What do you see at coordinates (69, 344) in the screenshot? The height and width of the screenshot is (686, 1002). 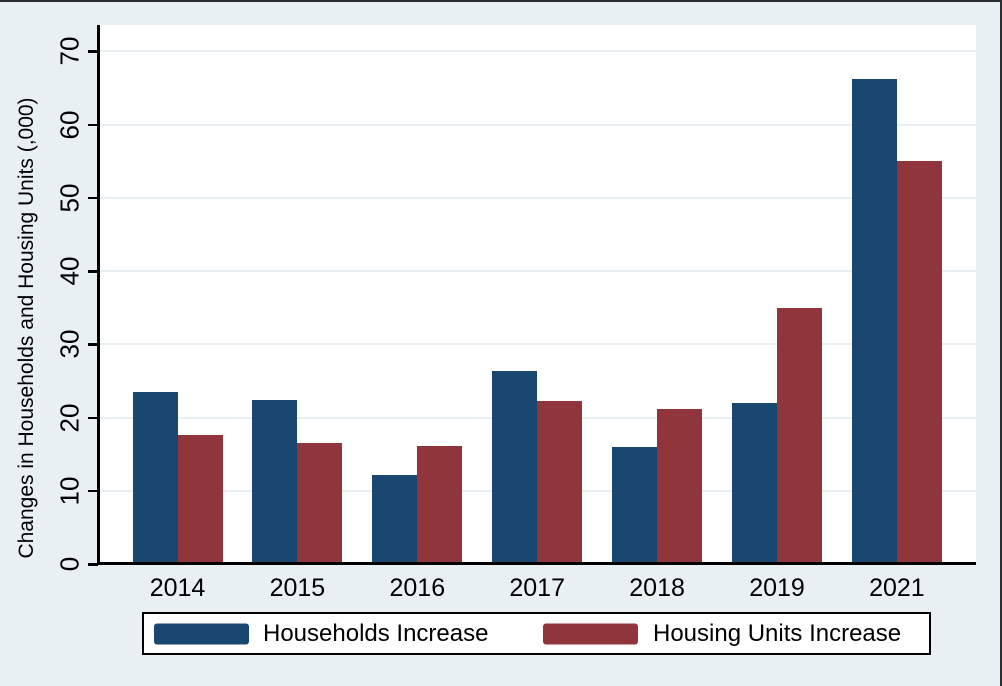 I see `y-tick-label-30: 30` at bounding box center [69, 344].